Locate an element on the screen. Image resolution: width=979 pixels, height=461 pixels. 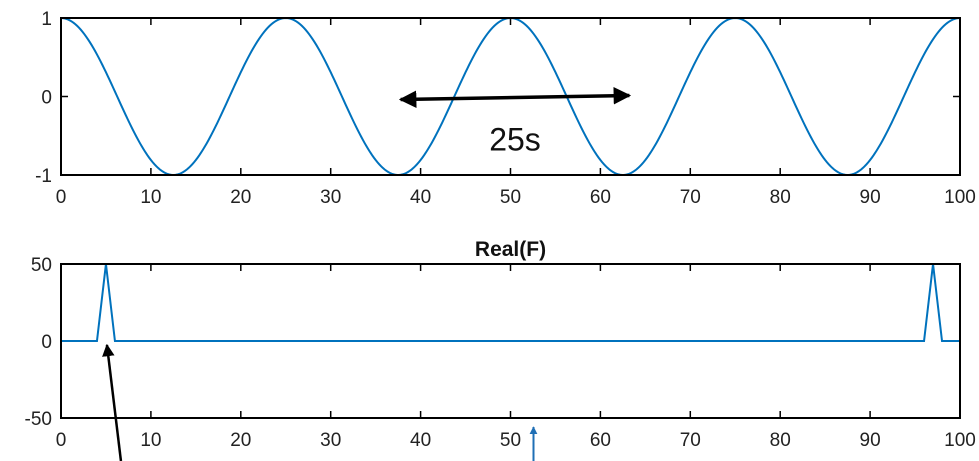
y-tick-labels: -50 0 50 is located at coordinates (38, 342).